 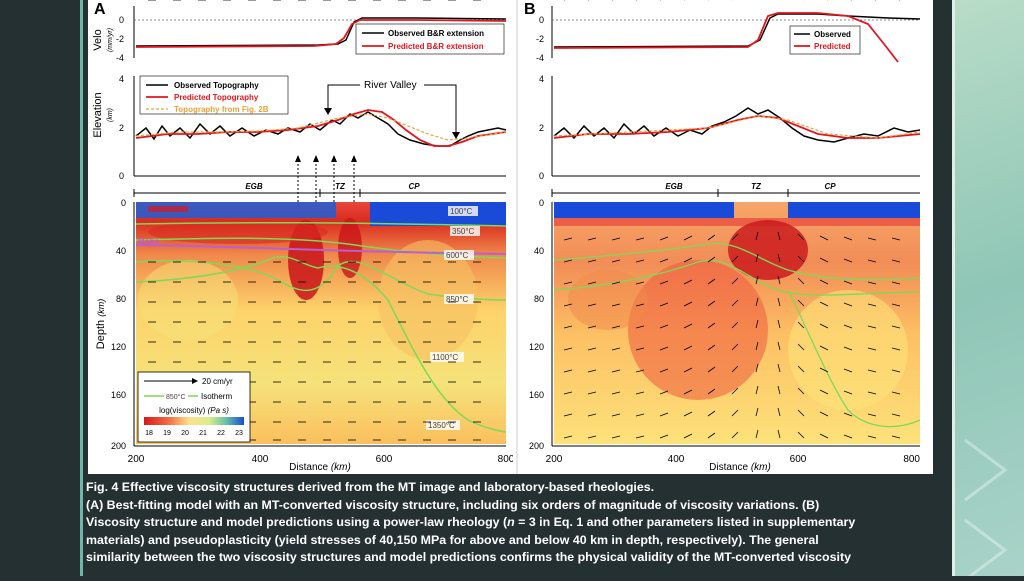 I want to click on svg-text: Predicted Topography, so click(x=216, y=97).